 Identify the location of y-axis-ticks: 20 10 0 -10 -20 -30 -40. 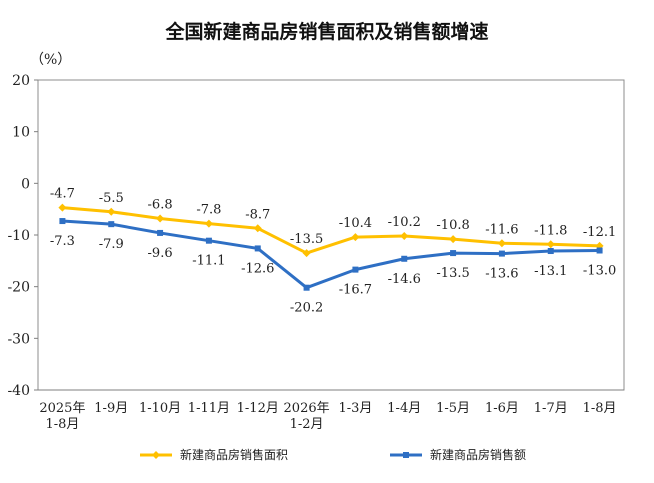
(22, 236).